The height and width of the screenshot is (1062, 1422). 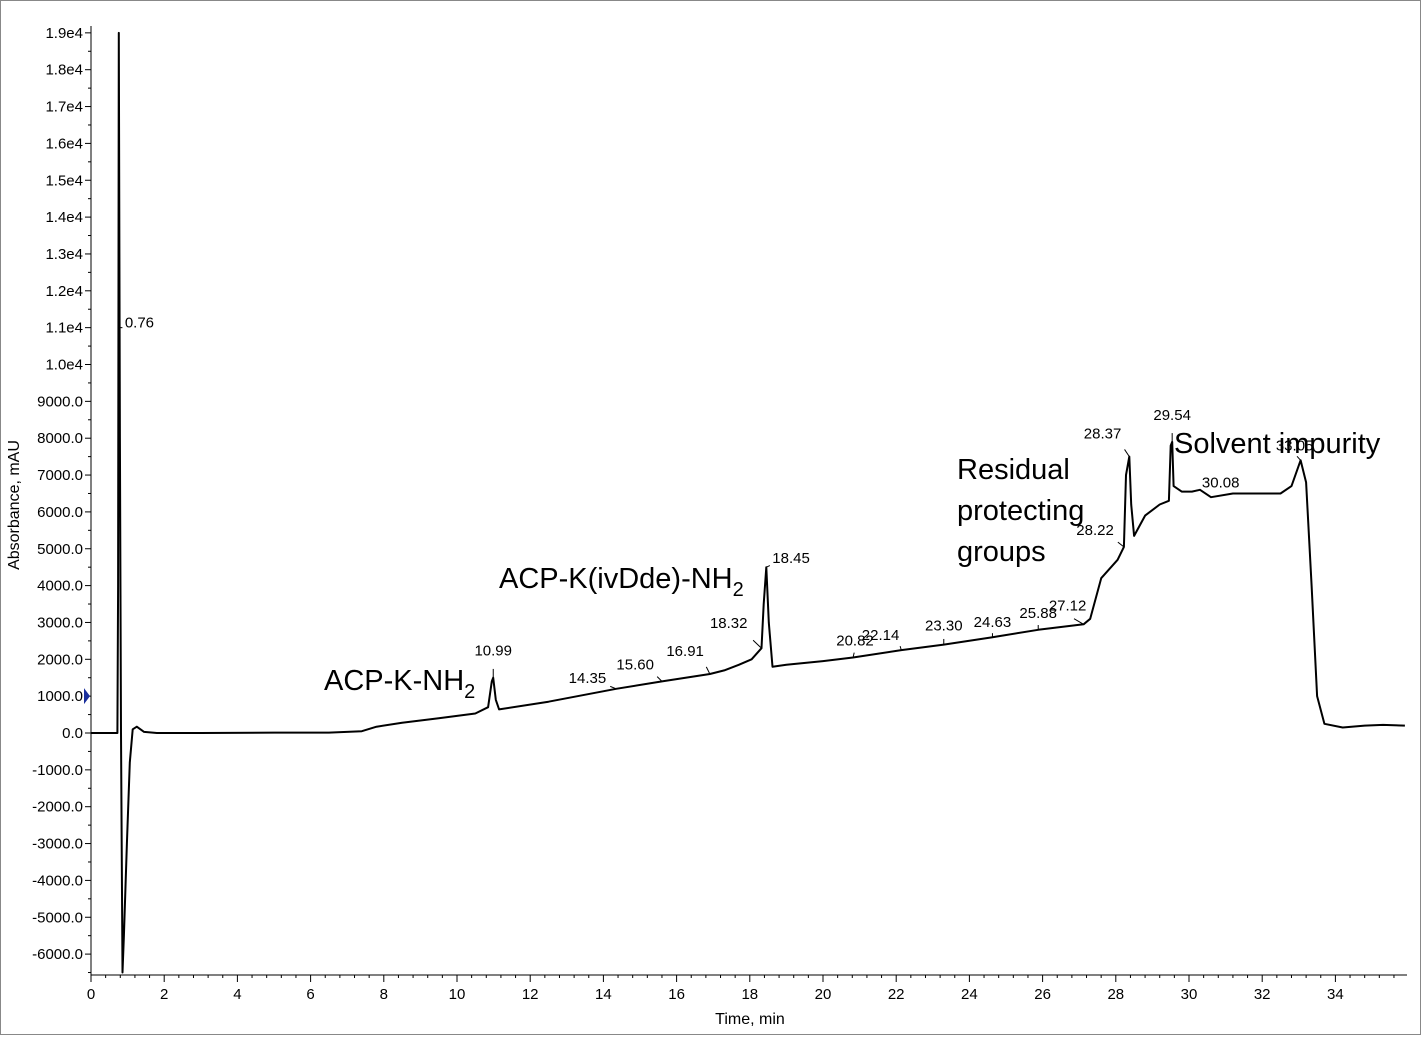 What do you see at coordinates (60, 549) in the screenshot?
I see `y-tick-label: 5000.0` at bounding box center [60, 549].